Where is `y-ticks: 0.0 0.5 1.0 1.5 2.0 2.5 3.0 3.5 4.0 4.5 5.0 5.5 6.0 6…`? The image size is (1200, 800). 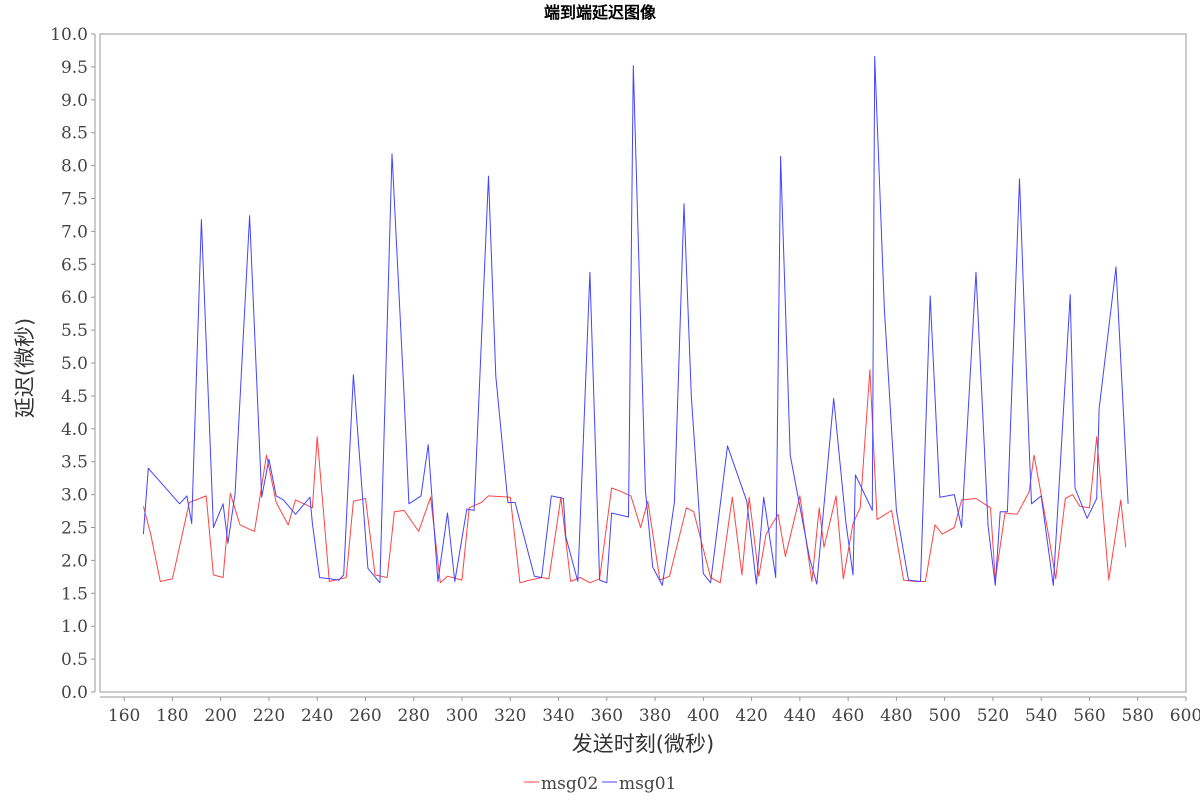
y-ticks: 0.0 0.5 1.0 1.5 2.0 2.5 3.0 3.5 4.0 4.5 5.0 5.5 6.0 6… is located at coordinates (72, 364).